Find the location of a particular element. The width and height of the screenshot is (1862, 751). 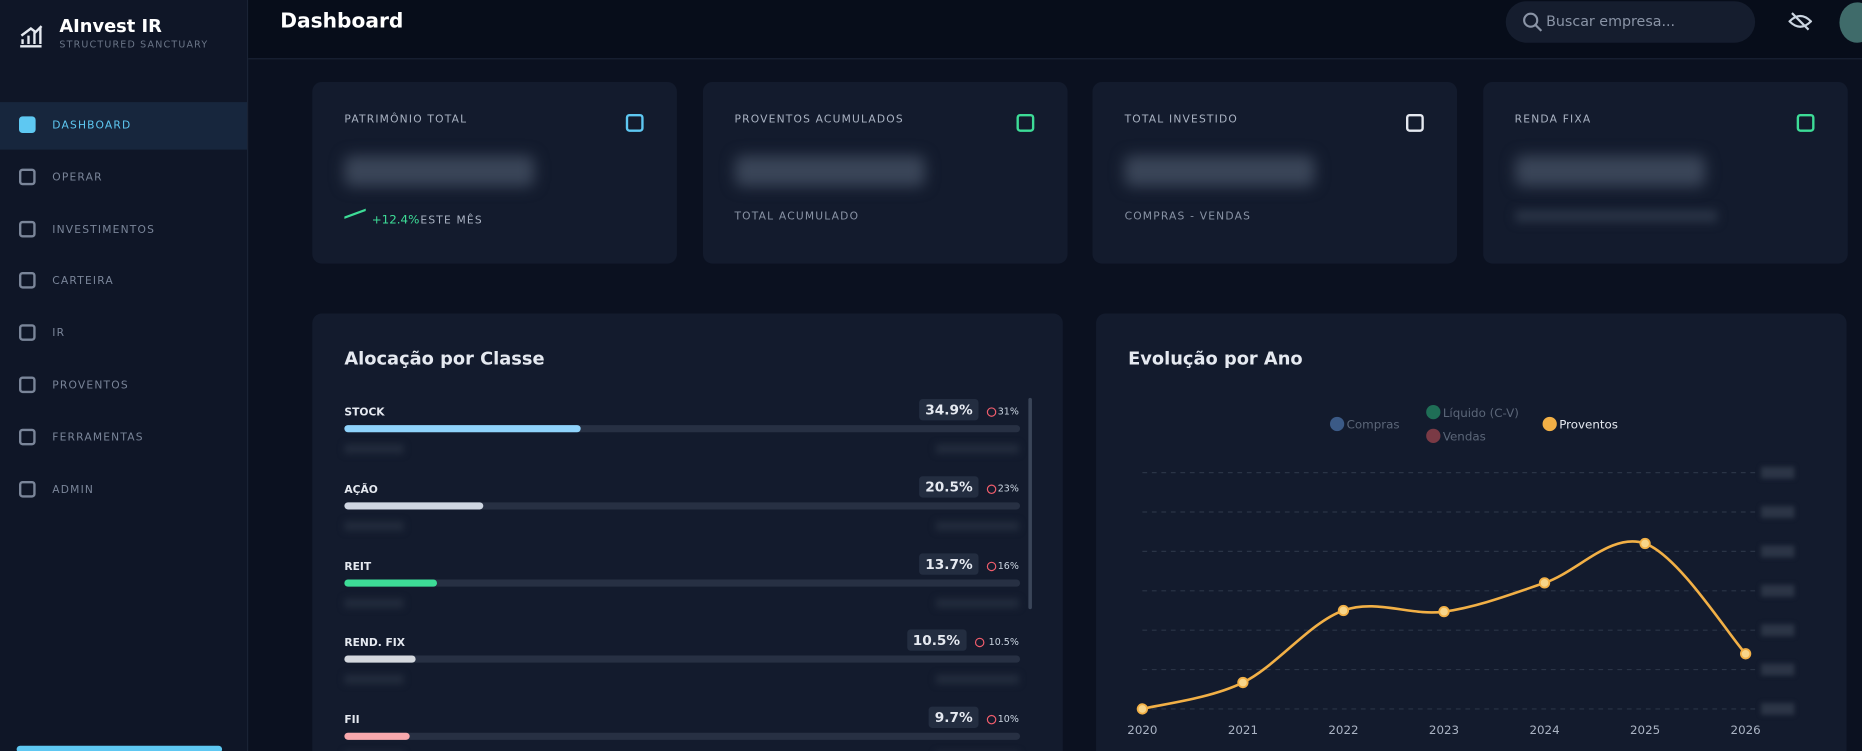

target-label: 23% is located at coordinates (1008, 488).